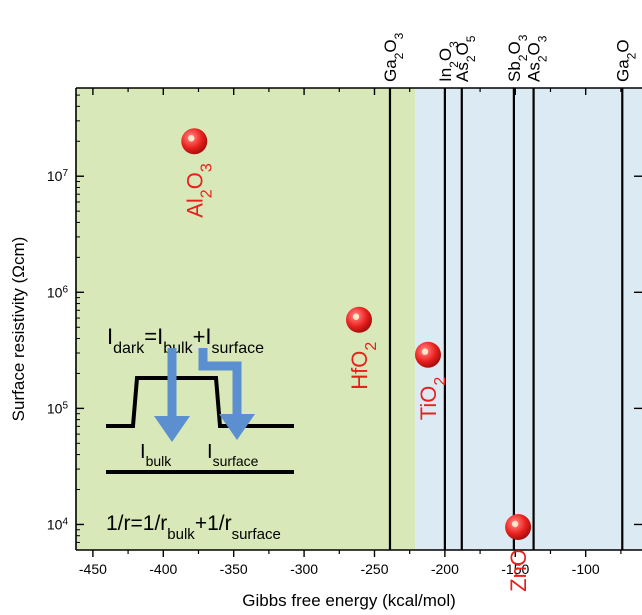 The height and width of the screenshot is (615, 642). What do you see at coordinates (58, 524) in the screenshot?
I see `y-tick-label-0: 10⁴` at bounding box center [58, 524].